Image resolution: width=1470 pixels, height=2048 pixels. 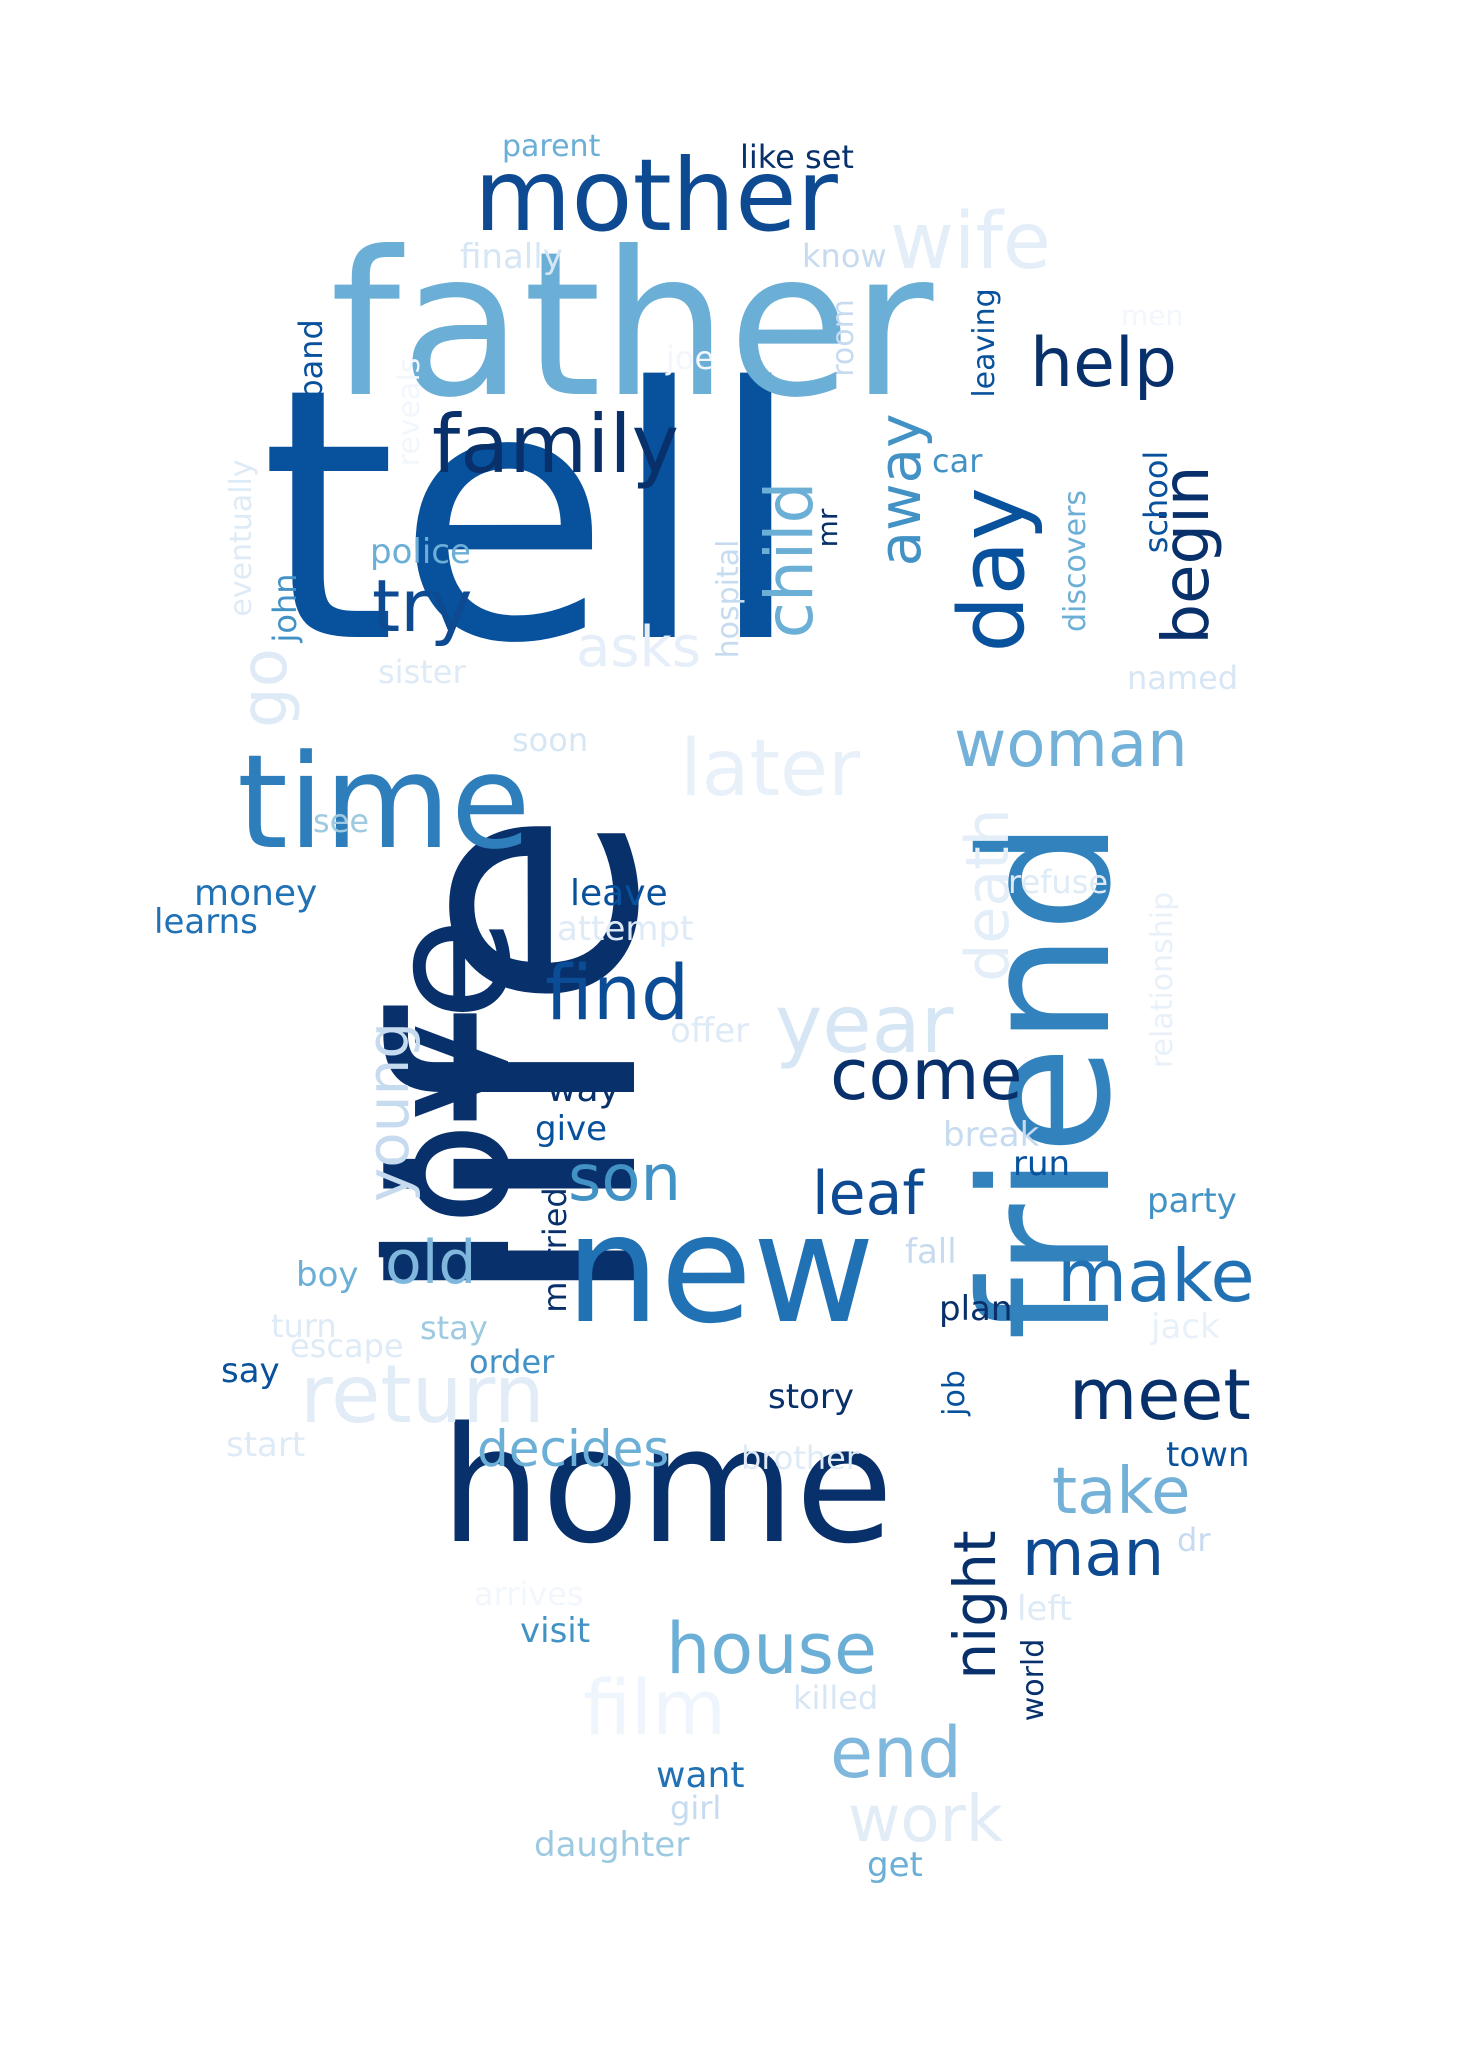 I want to click on word-know: know, so click(x=844, y=256).